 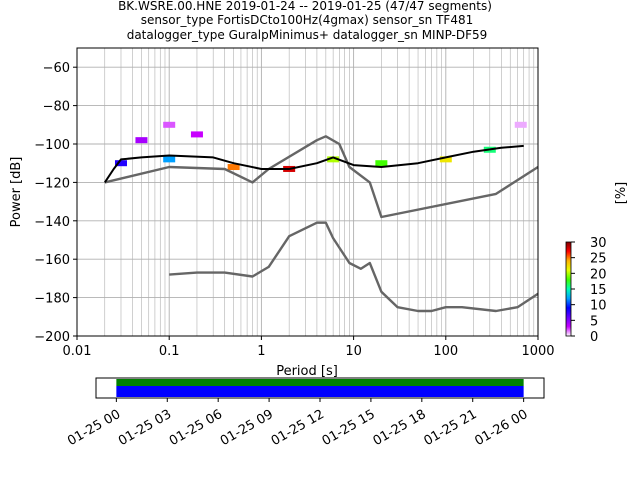 What do you see at coordinates (598, 259) in the screenshot?
I see `colorbar-tick-label: 25` at bounding box center [598, 259].